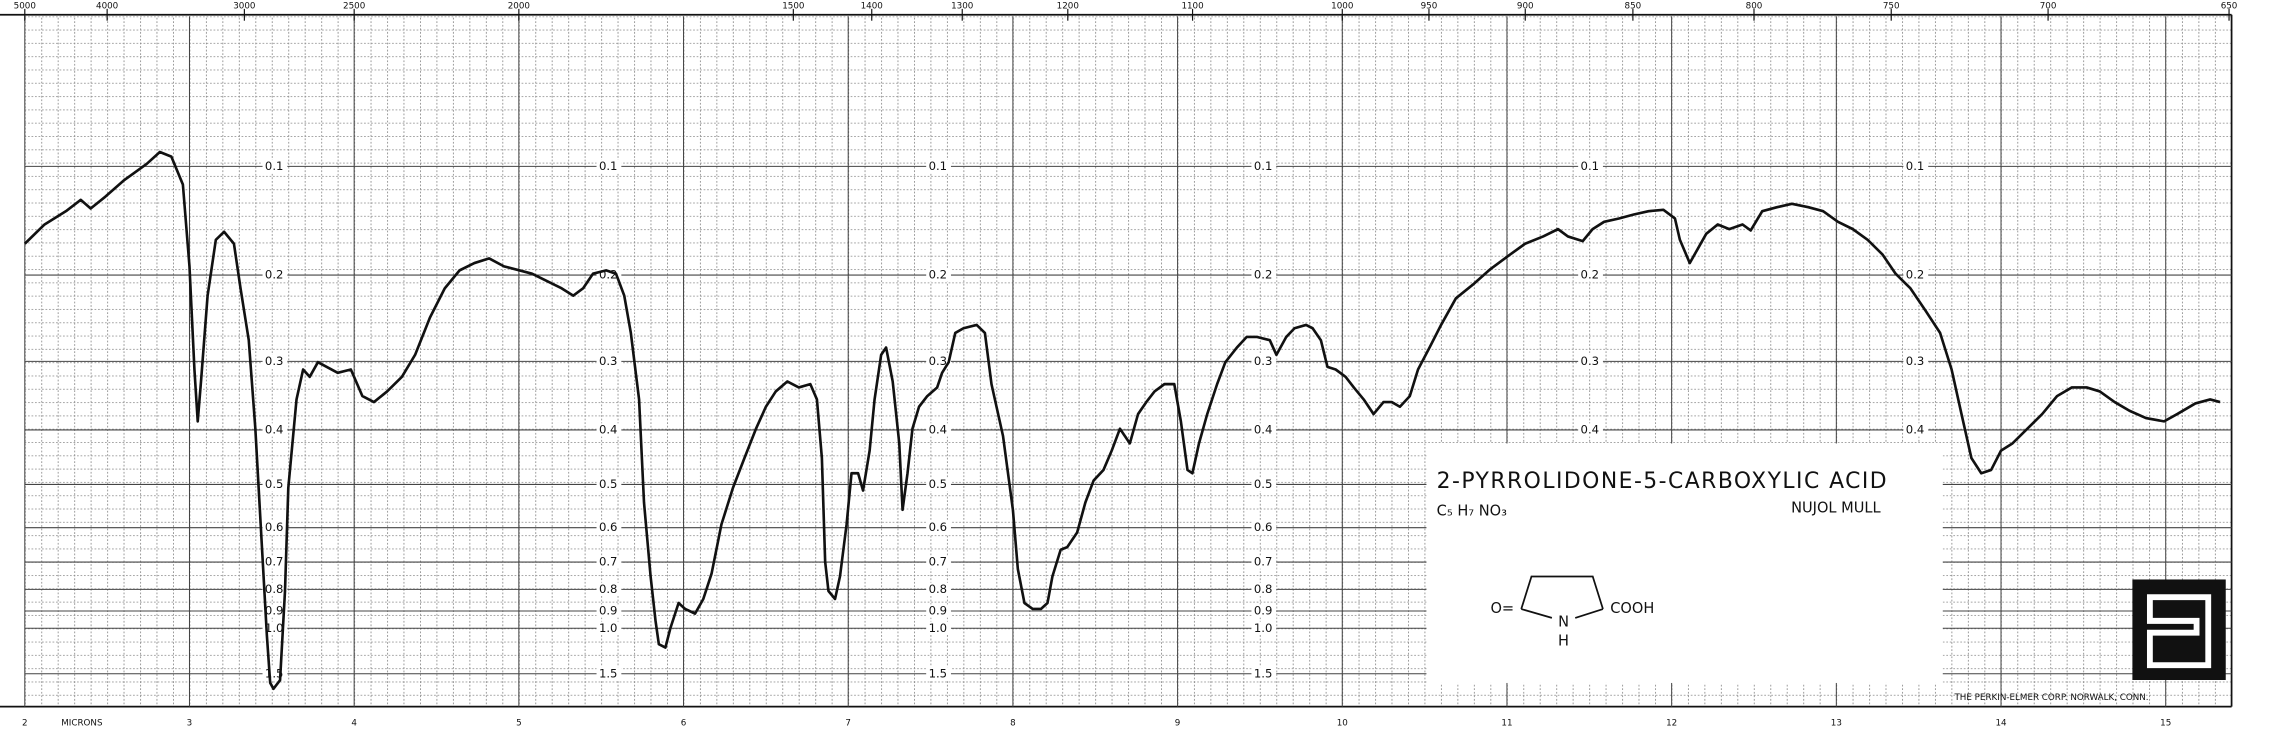 This screenshot has width=2287, height=748. What do you see at coordinates (107, 6) in the screenshot?
I see `x2-tick-label: 4000` at bounding box center [107, 6].